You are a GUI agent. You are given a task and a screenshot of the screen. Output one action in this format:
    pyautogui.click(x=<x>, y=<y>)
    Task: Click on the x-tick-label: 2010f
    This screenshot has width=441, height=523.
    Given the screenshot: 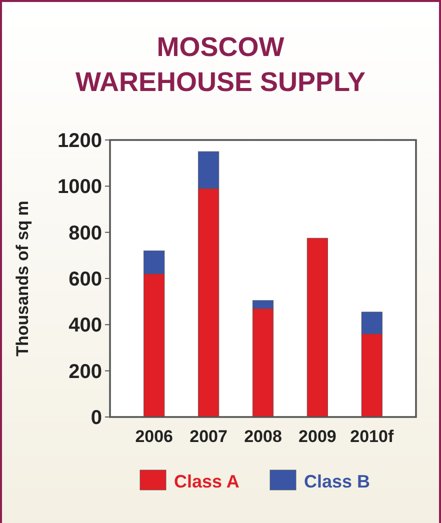 What is the action you would take?
    pyautogui.click(x=372, y=436)
    